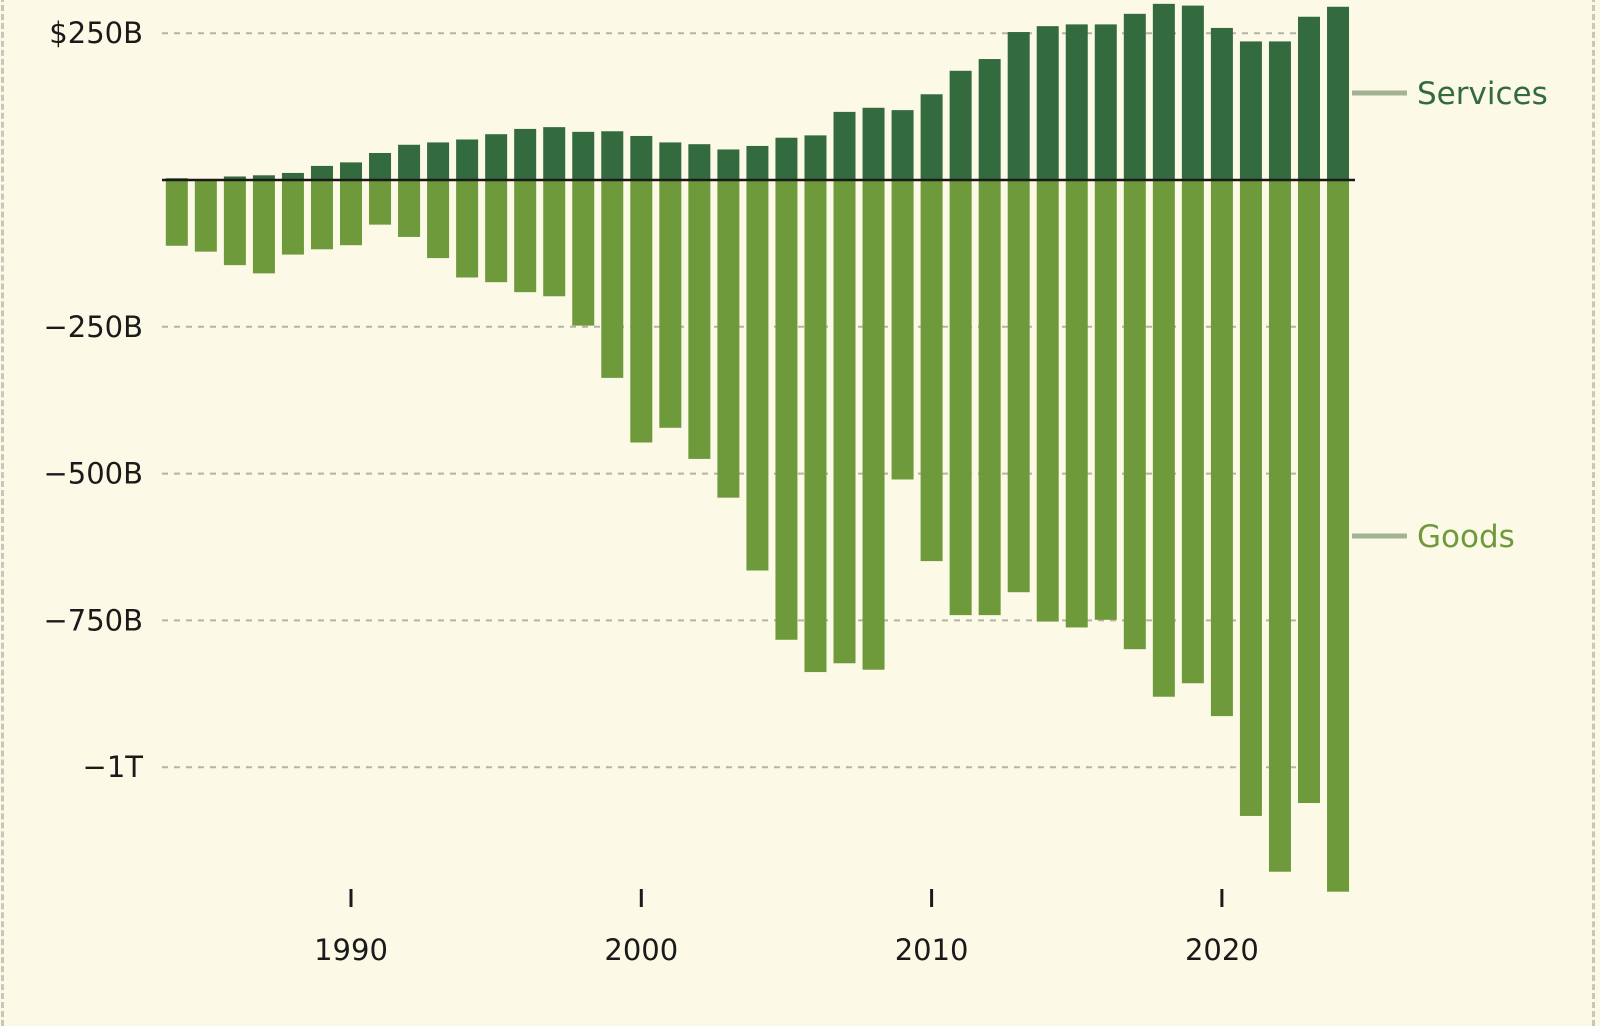 This screenshot has height=1026, width=1600. Describe the element at coordinates (815, 426) in the screenshot. I see `bar-goods-2006` at that location.